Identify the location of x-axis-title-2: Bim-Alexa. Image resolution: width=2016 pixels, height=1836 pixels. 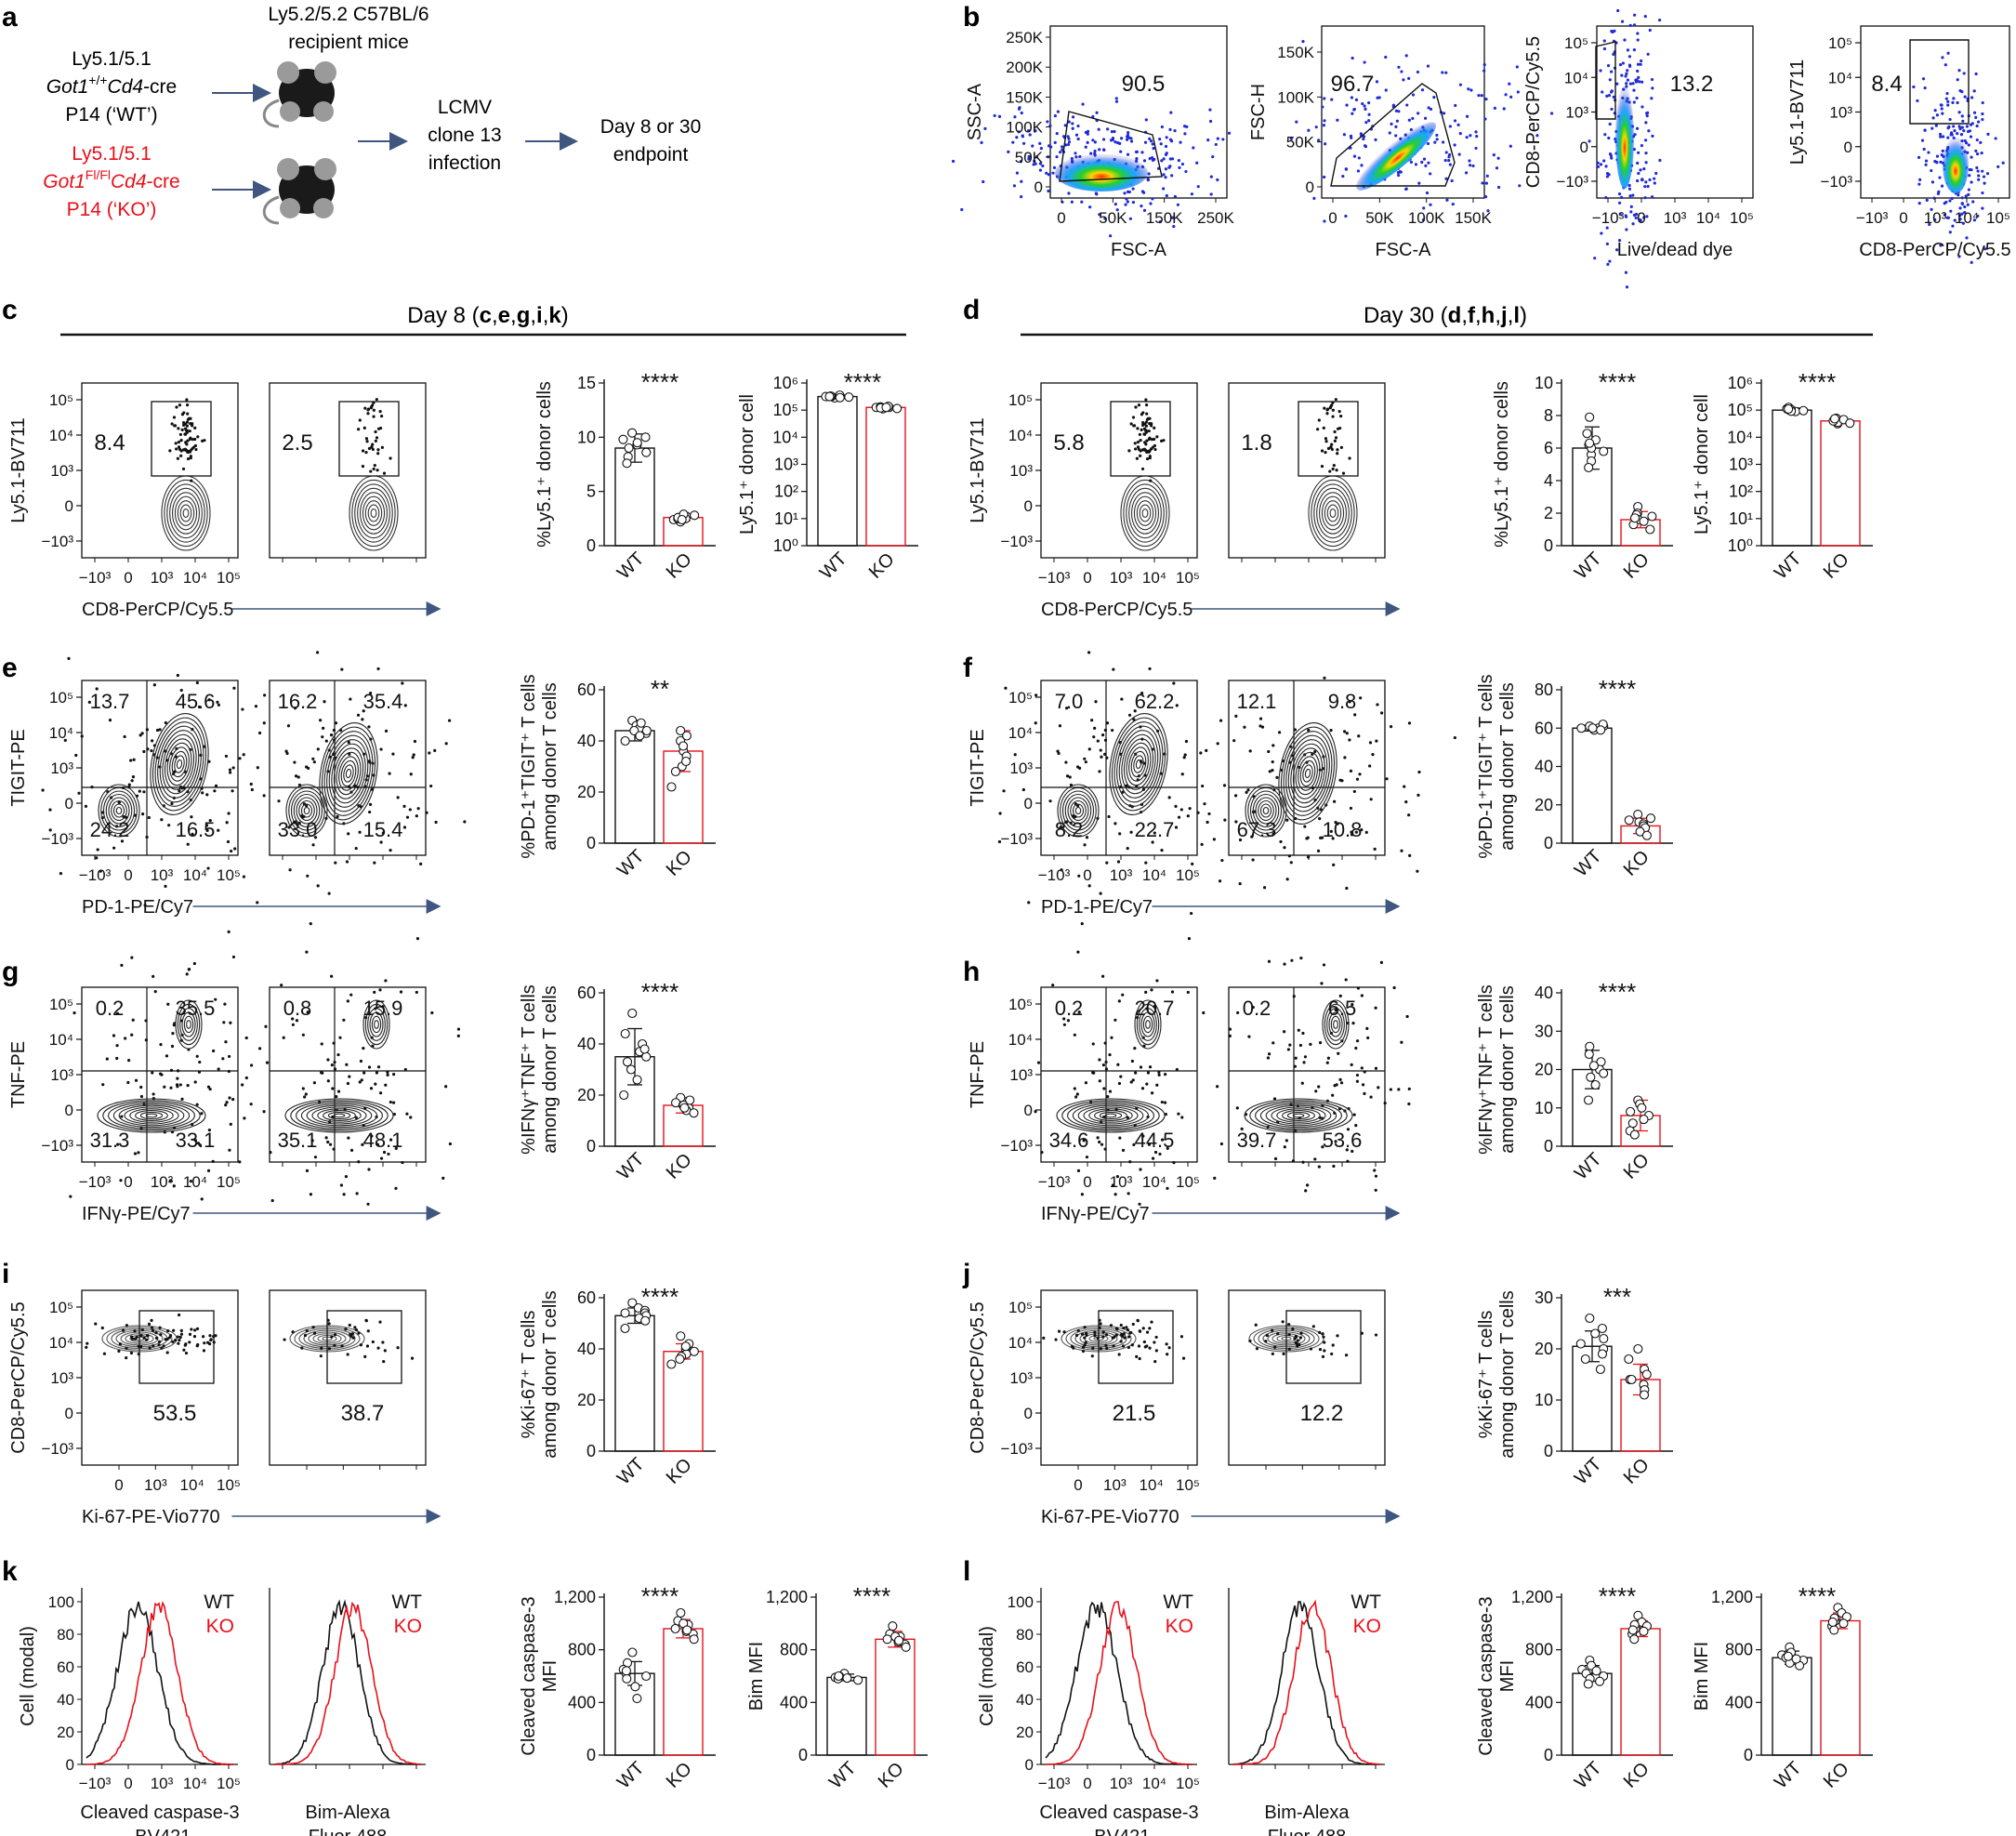
(1307, 1813).